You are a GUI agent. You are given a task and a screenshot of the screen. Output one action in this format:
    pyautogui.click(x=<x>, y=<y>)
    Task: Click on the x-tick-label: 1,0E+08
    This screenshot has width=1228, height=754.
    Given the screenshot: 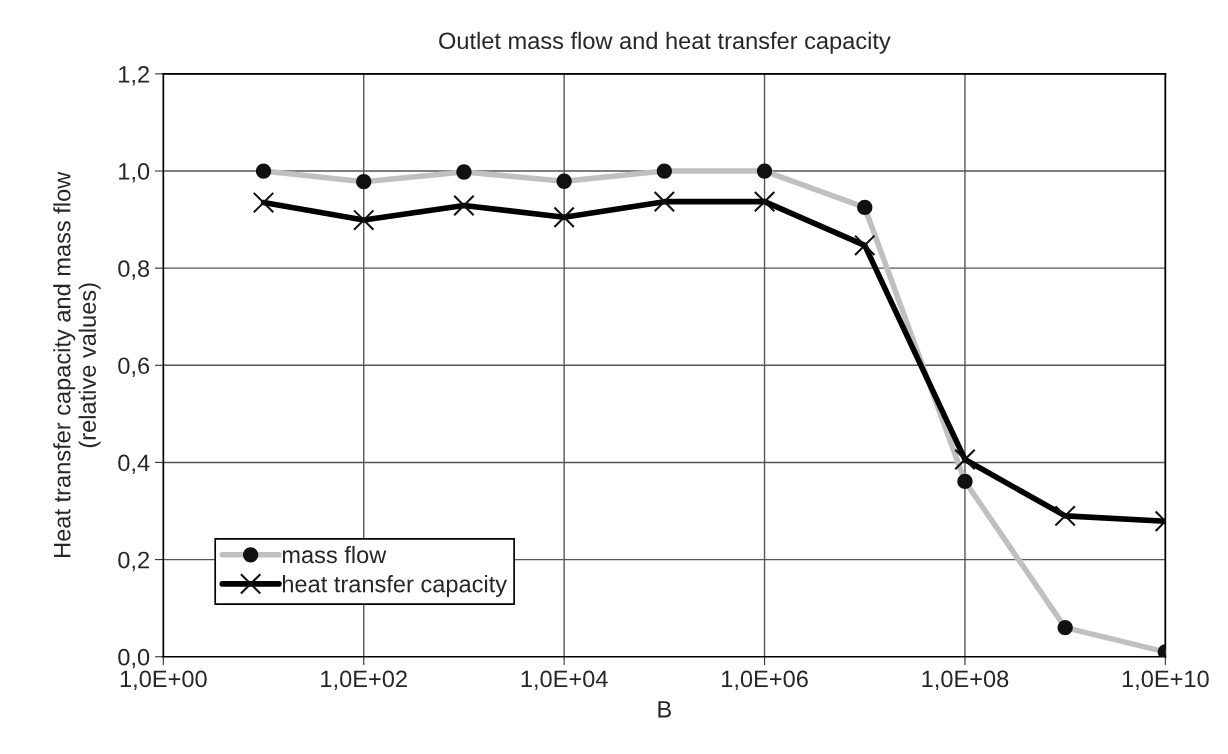 What is the action you would take?
    pyautogui.click(x=965, y=680)
    